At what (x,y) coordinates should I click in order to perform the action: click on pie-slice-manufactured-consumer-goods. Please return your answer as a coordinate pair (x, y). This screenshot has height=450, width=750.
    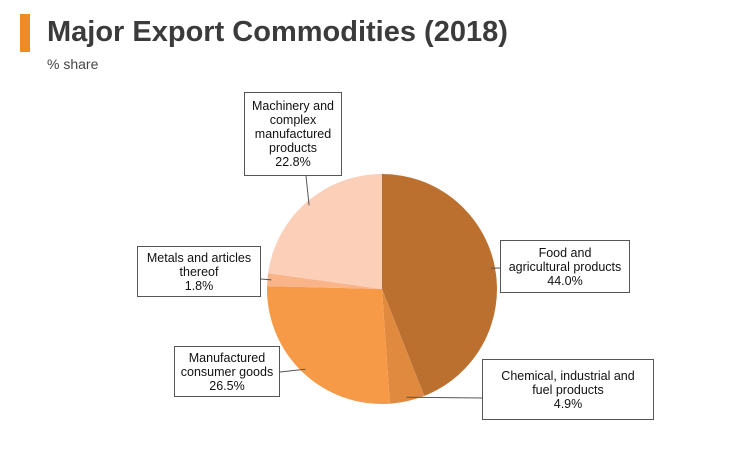
    Looking at the image, I should click on (328, 345).